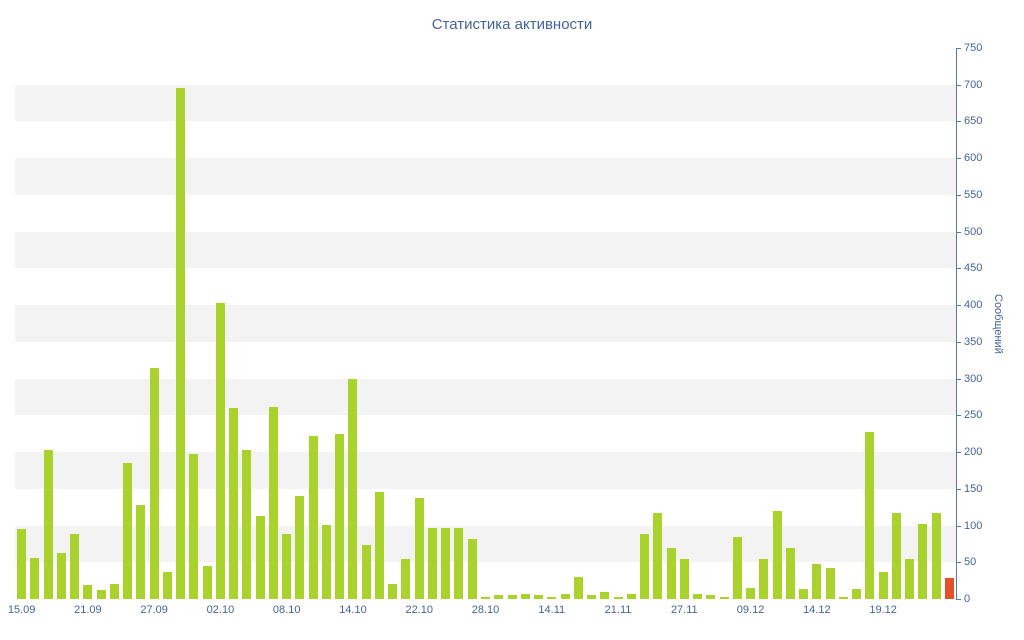  Describe the element at coordinates (618, 610) in the screenshot. I see `x-axis-label: 21.11` at that location.